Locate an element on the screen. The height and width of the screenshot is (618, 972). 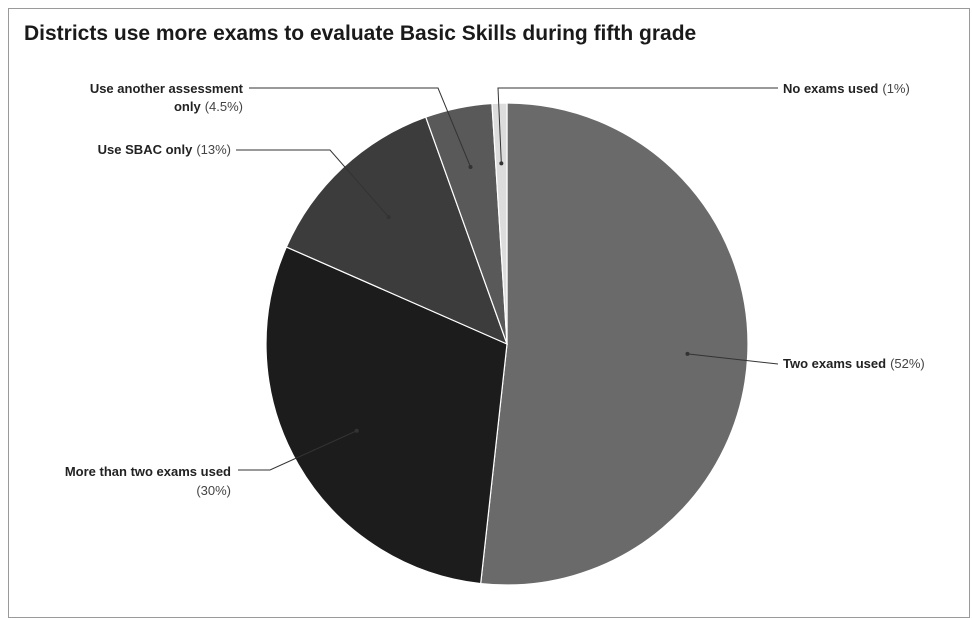
slice-label-another-assessment-line1: Use another assessment is located at coordinates (167, 88).